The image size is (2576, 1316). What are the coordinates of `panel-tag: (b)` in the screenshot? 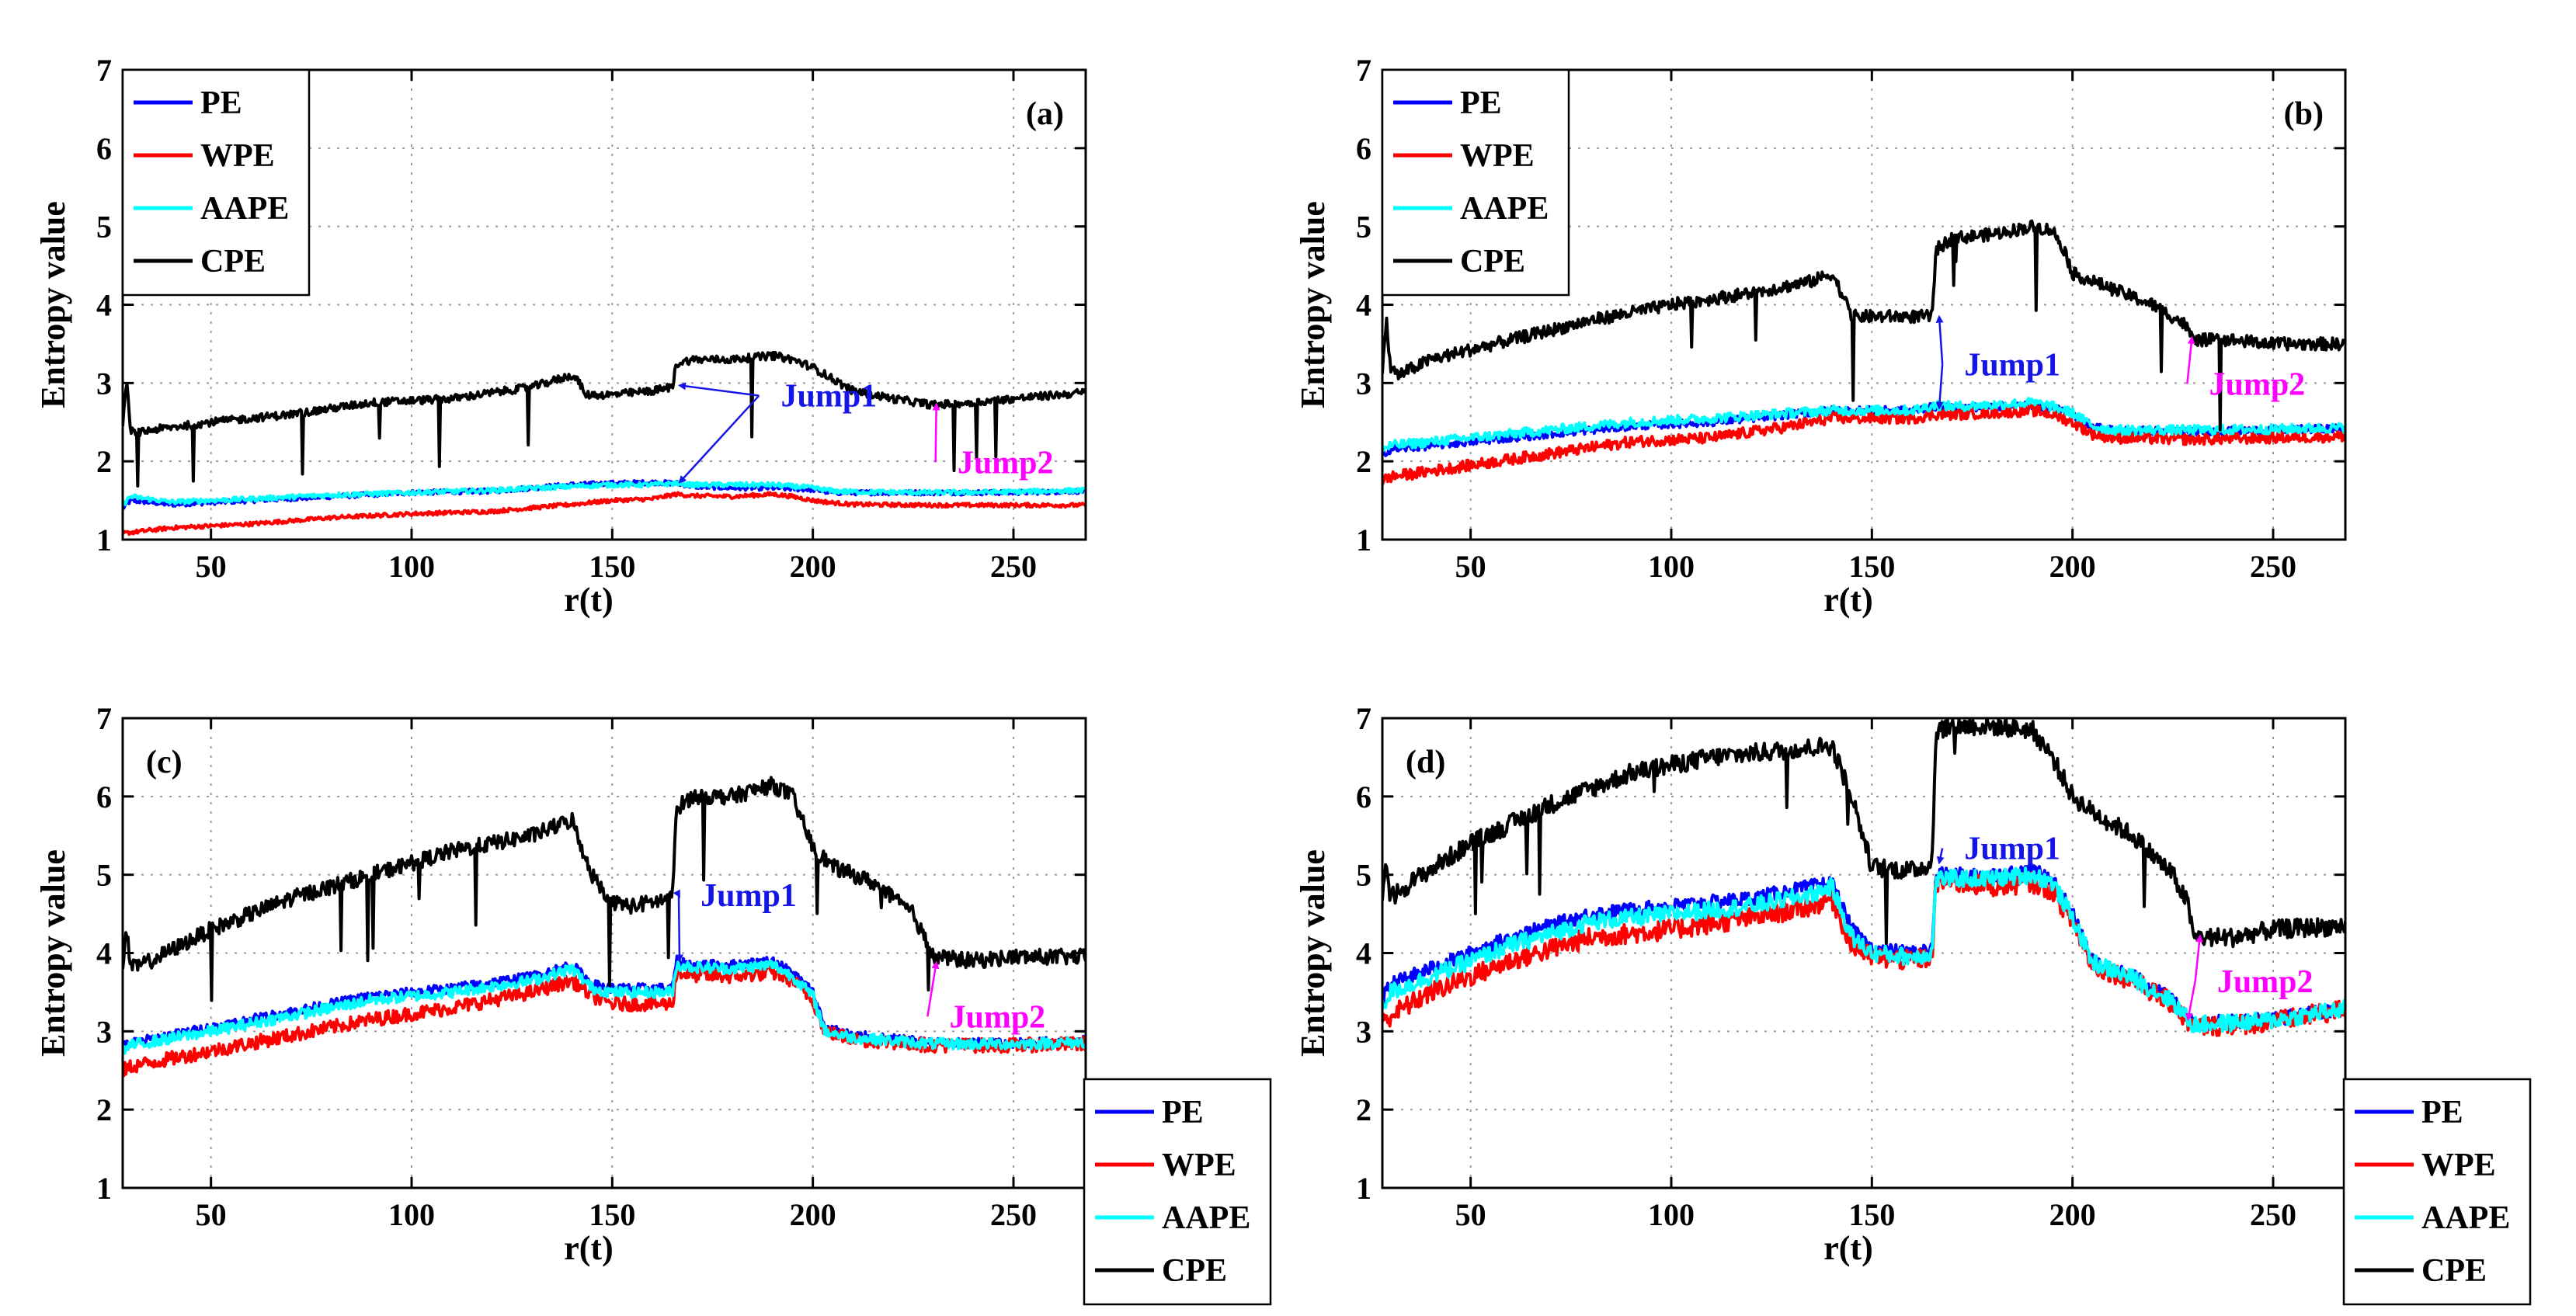 It's located at (2304, 114).